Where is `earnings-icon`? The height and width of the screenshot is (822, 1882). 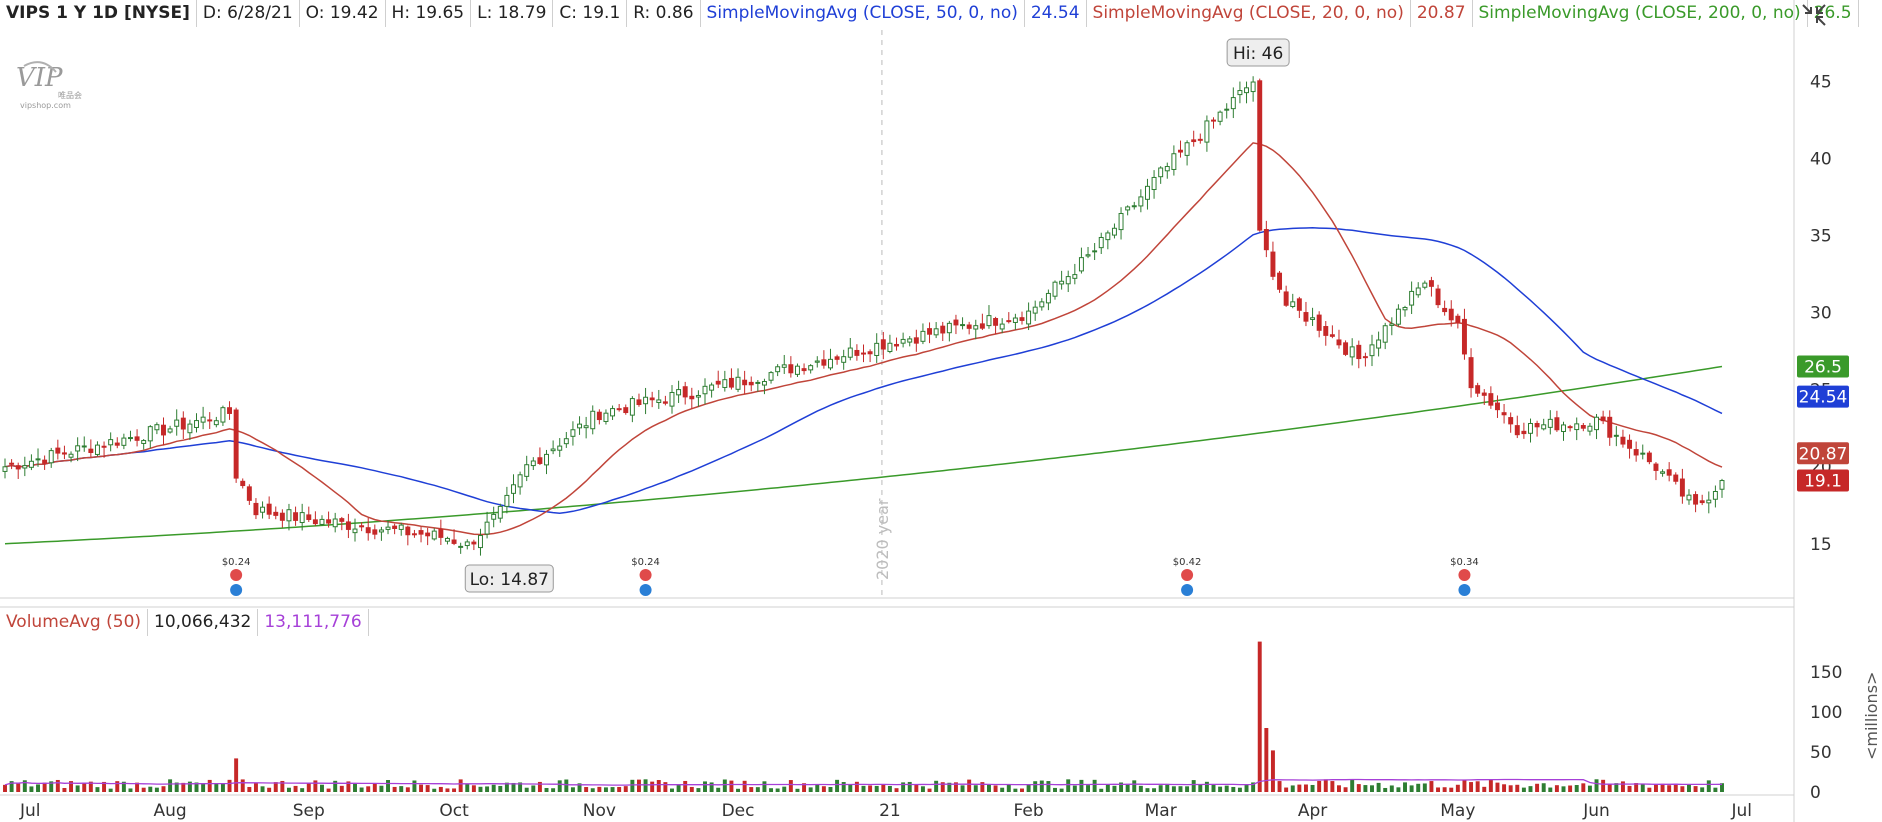
earnings-icon is located at coordinates (236, 590).